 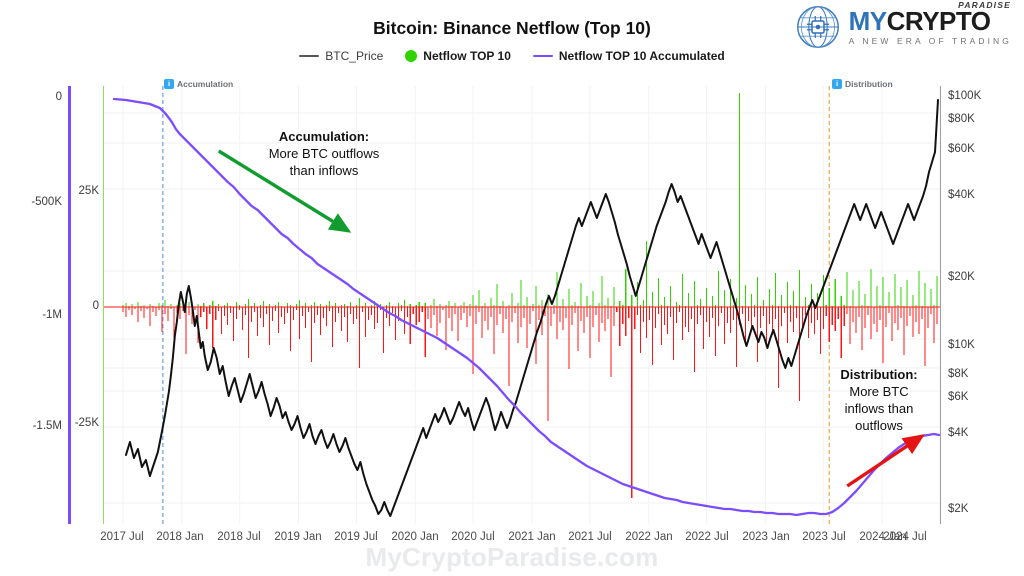 I want to click on axis-accumulated-tick: 0, so click(x=58, y=97).